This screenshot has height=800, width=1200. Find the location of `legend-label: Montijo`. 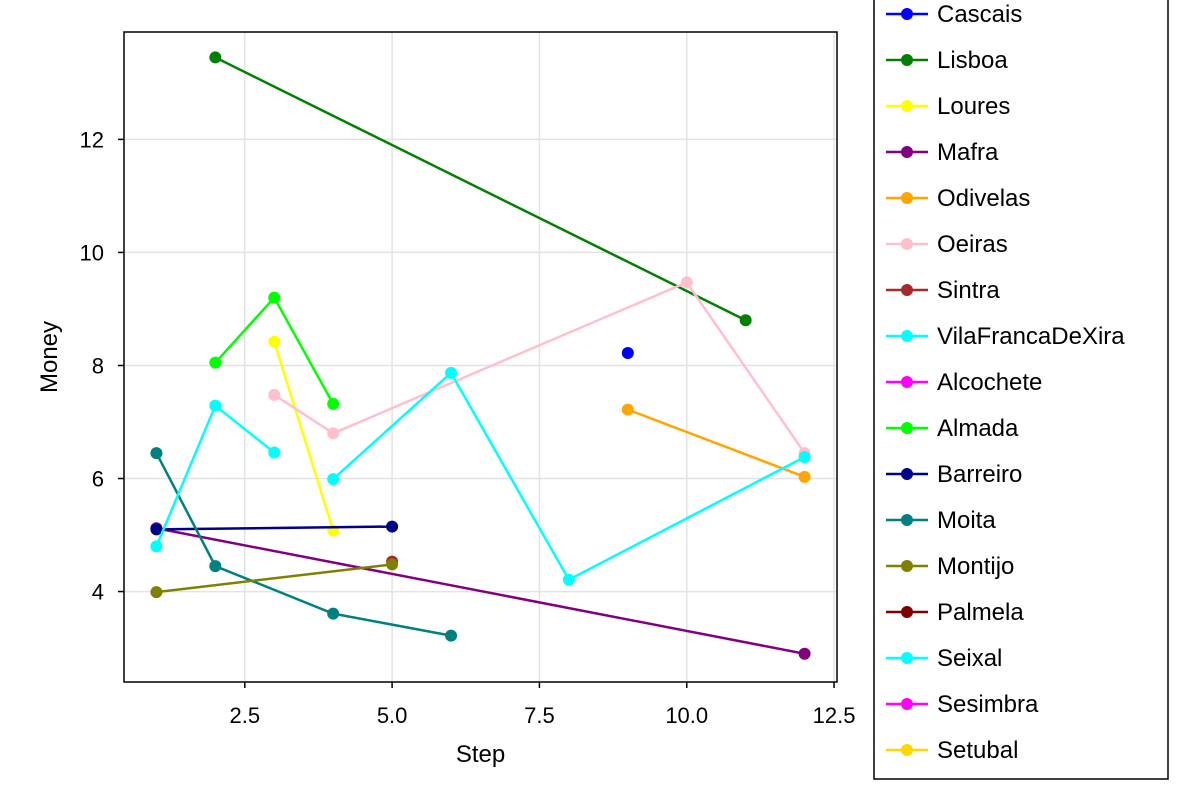

legend-label: Montijo is located at coordinates (975, 566).